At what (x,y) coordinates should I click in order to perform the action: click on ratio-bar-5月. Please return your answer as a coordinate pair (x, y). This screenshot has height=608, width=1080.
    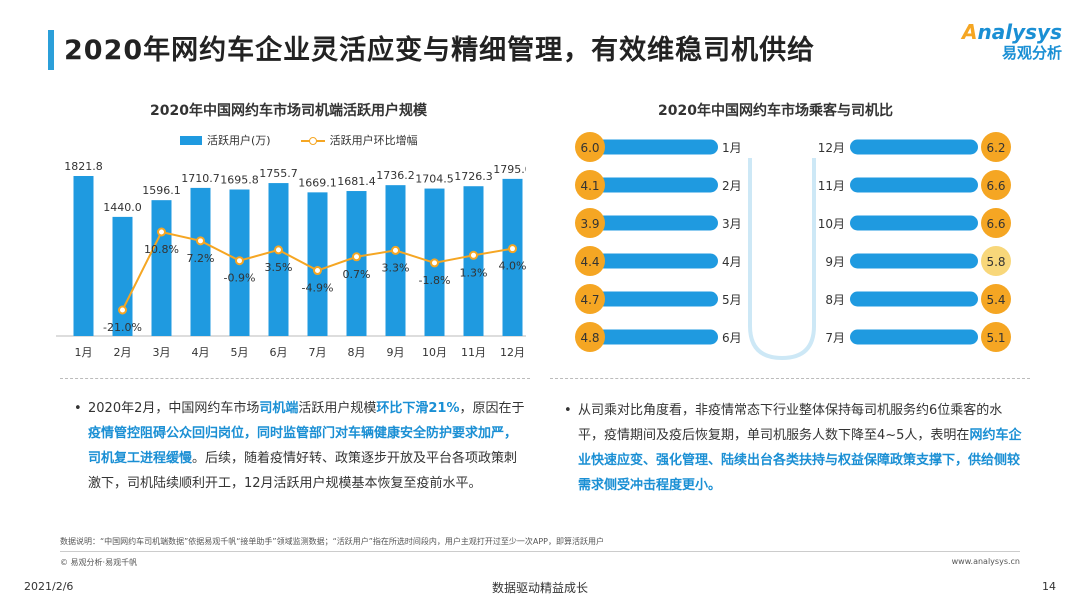
    Looking at the image, I should click on (653, 299).